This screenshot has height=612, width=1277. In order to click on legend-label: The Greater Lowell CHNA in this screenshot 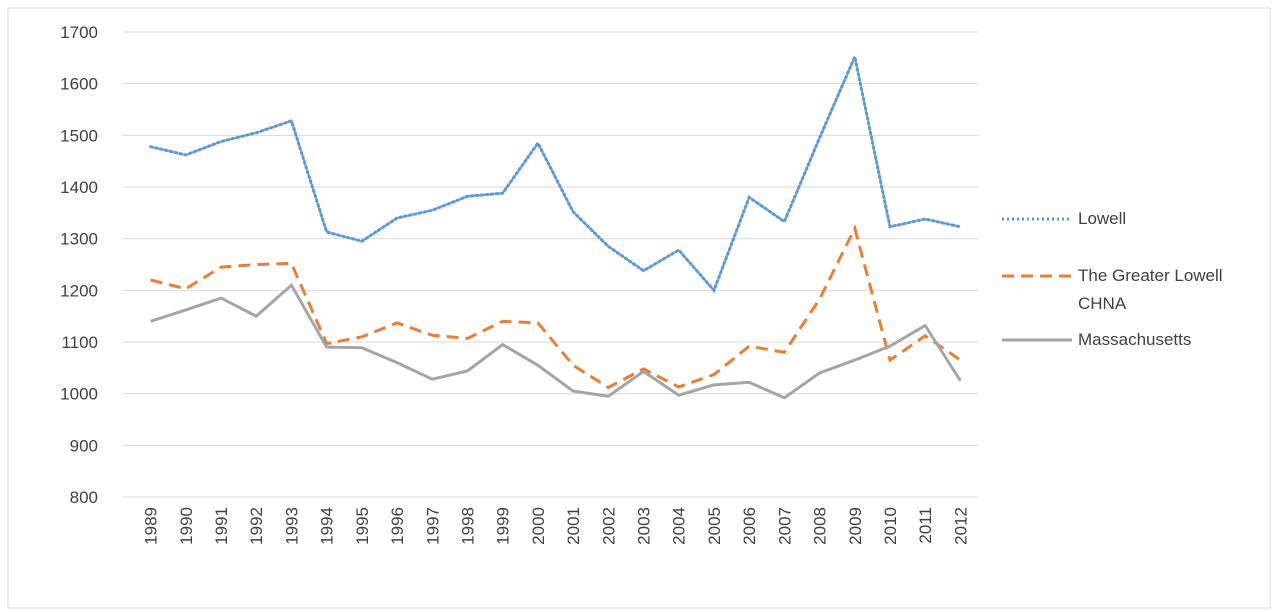, I will do `click(1150, 289)`.